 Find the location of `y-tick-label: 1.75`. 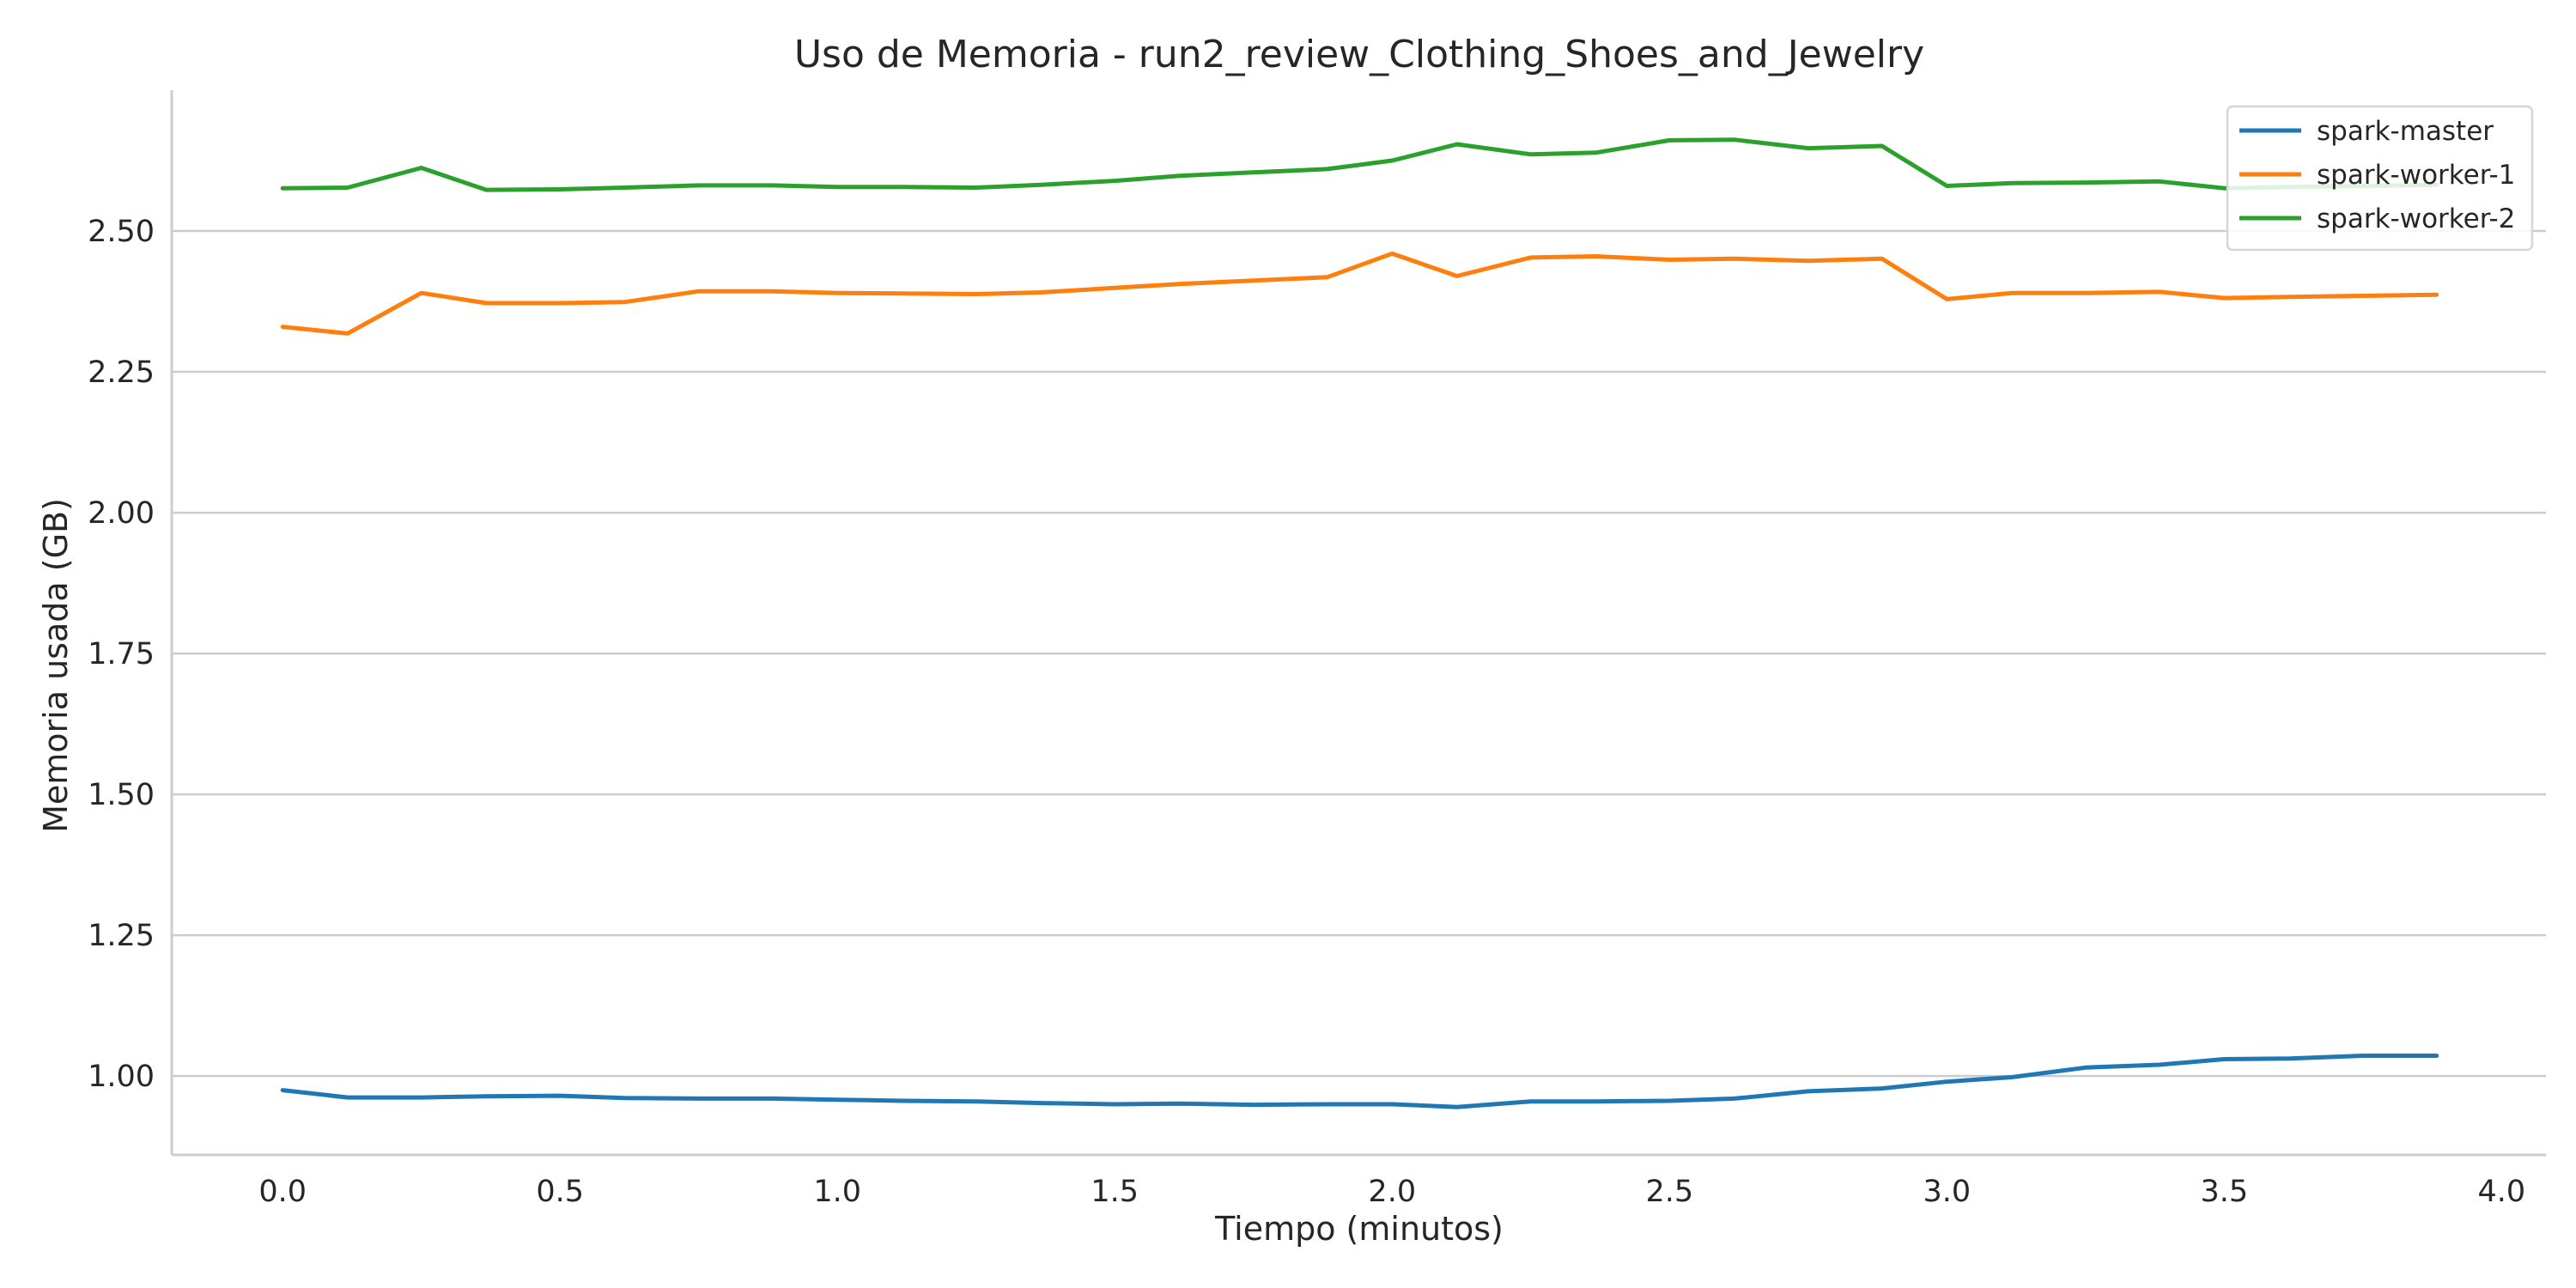

y-tick-label: 1.75 is located at coordinates (122, 654).